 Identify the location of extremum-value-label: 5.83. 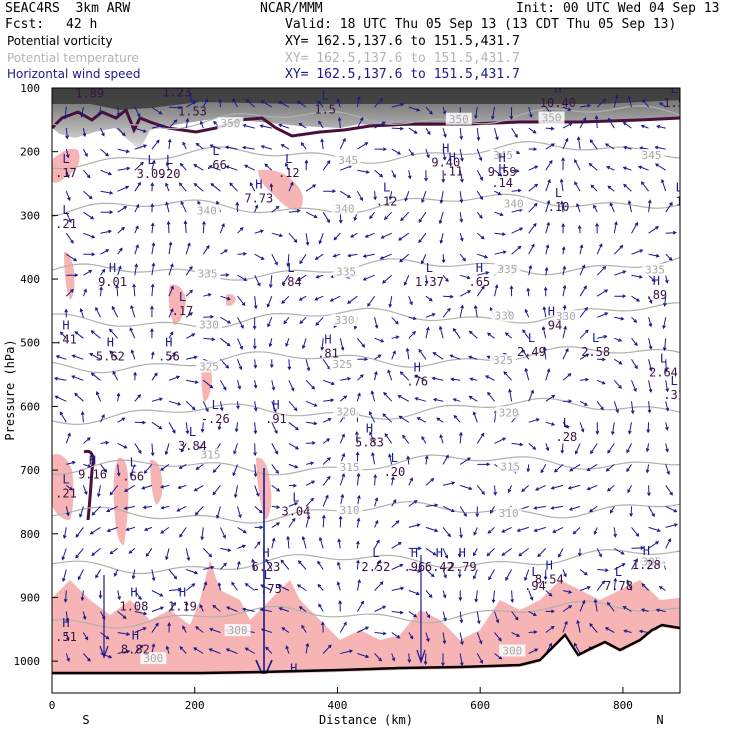
(369, 443).